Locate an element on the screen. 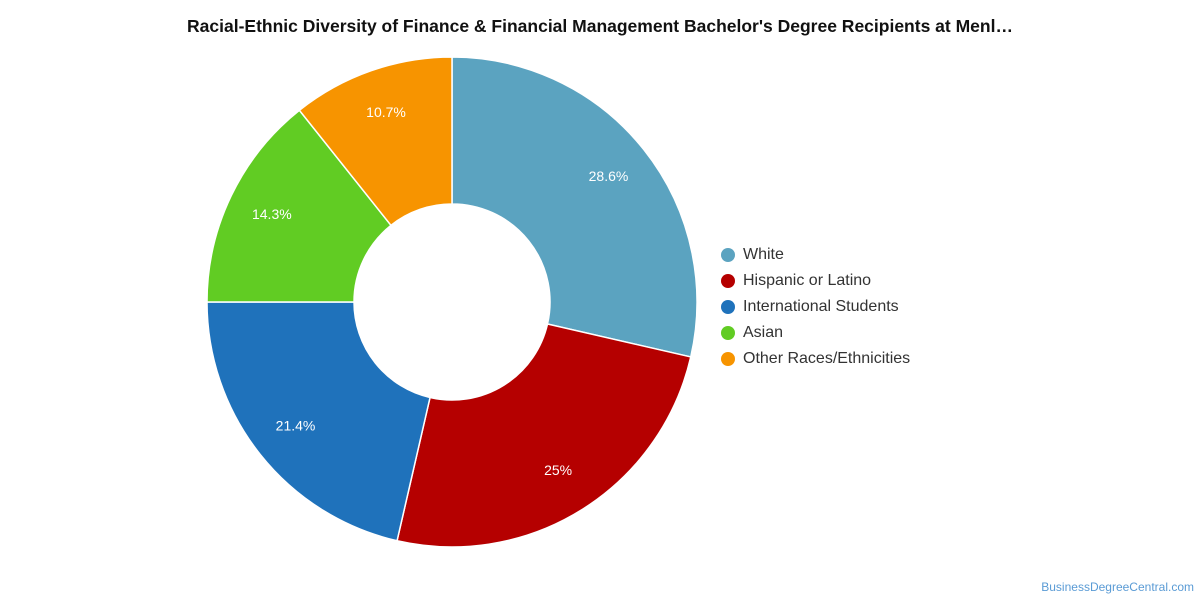 The height and width of the screenshot is (600, 1200). slice-label: 14.3% is located at coordinates (272, 214).